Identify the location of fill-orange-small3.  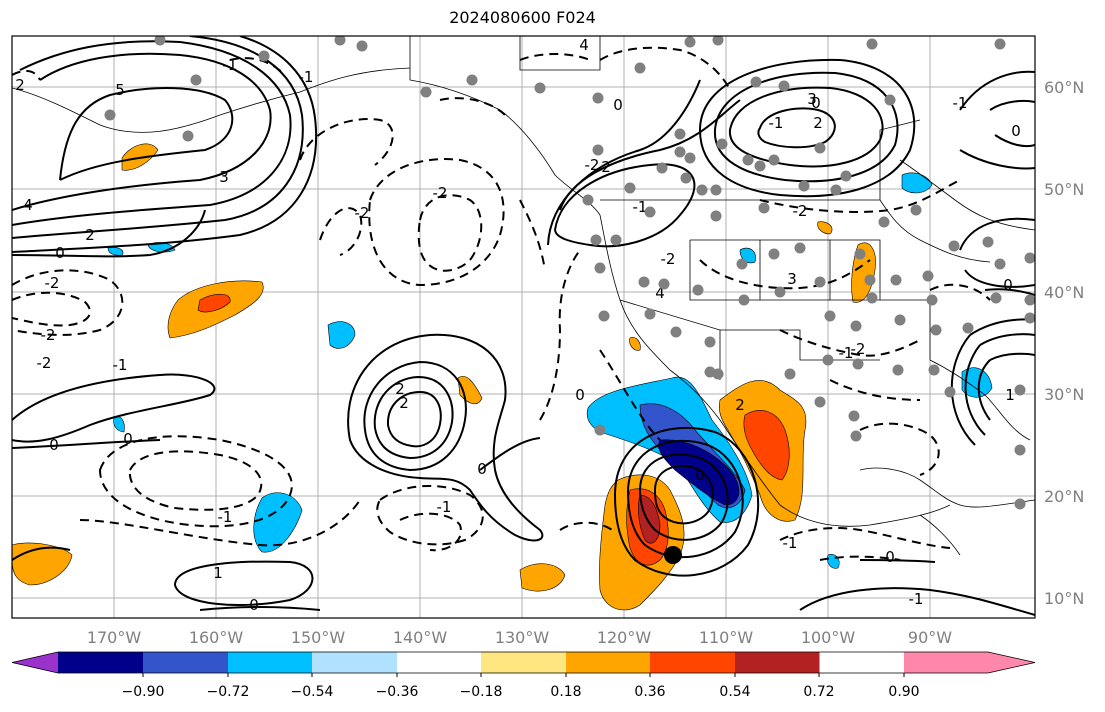
(635, 344).